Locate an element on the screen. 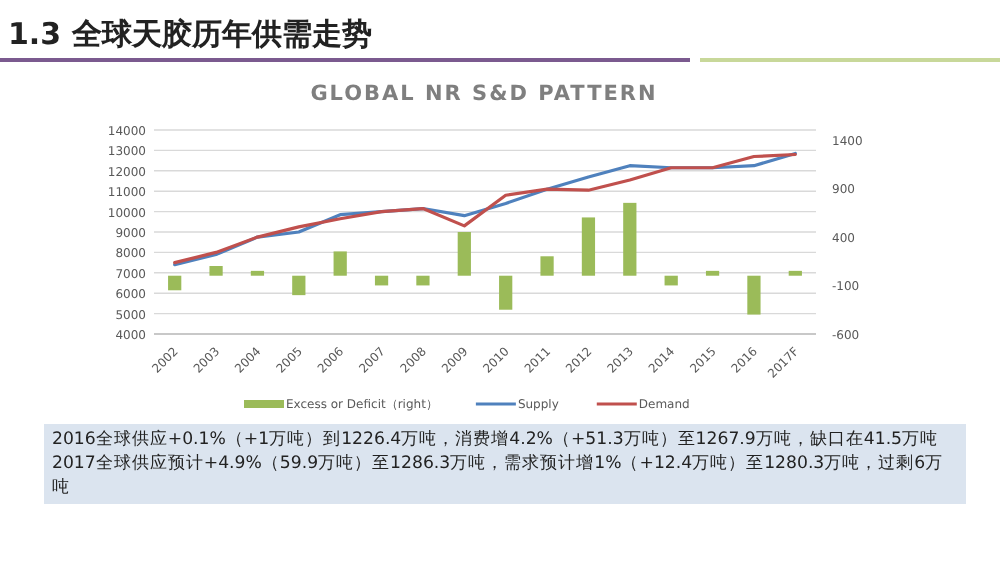  chart-title: 1.3 全球天胶历年供需走势 is located at coordinates (190, 34).